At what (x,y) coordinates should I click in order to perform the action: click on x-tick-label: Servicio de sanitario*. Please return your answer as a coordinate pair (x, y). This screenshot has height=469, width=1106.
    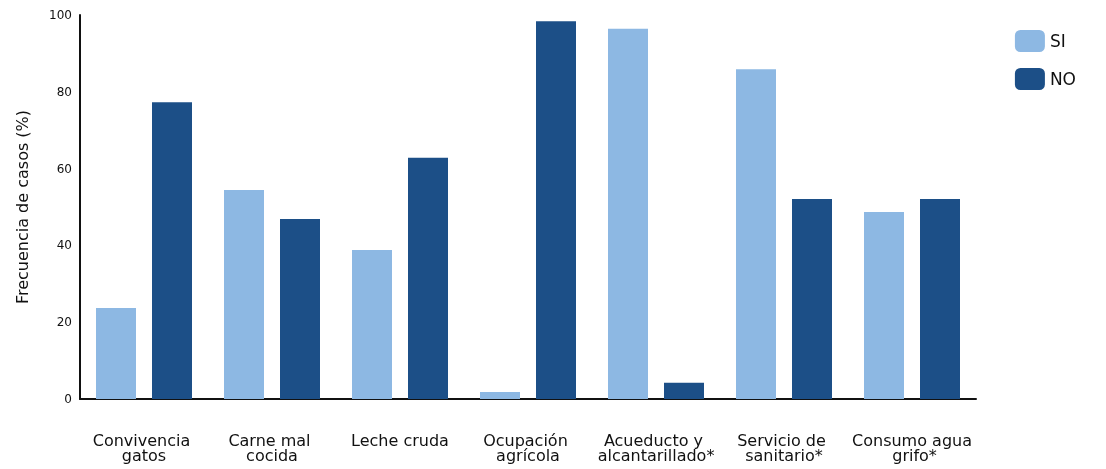
    Looking at the image, I should click on (784, 448).